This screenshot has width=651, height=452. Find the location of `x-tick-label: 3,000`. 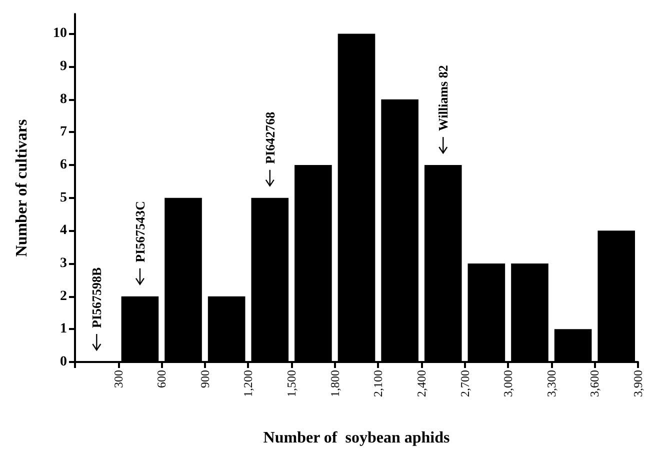

x-tick-label: 3,000 is located at coordinates (508, 383).